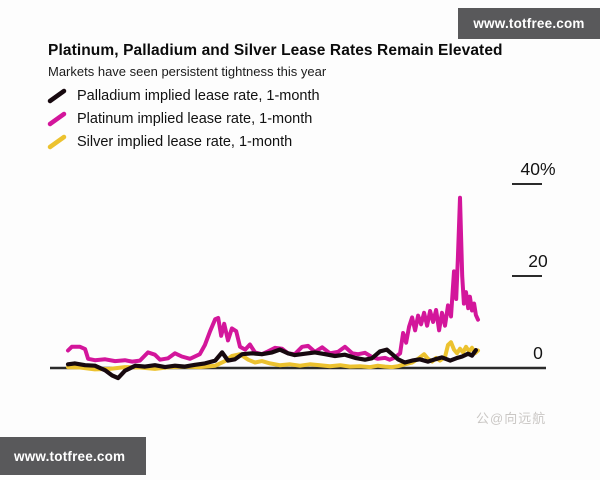  I want to click on watermark-top-right-text: www.totfree.com, so click(529, 23).